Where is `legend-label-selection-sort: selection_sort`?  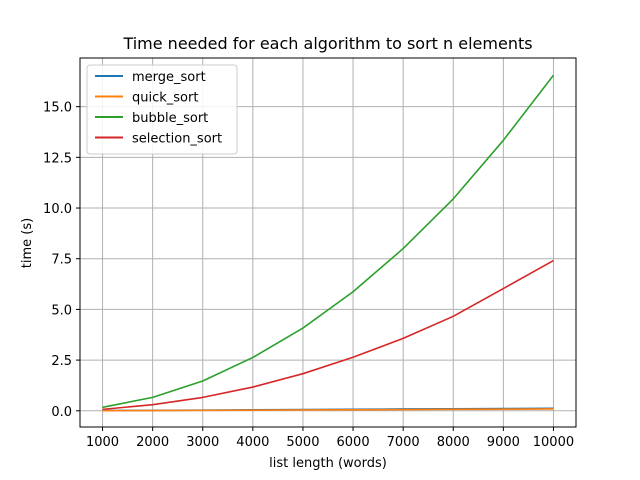 legend-label-selection-sort: selection_sort is located at coordinates (177, 139).